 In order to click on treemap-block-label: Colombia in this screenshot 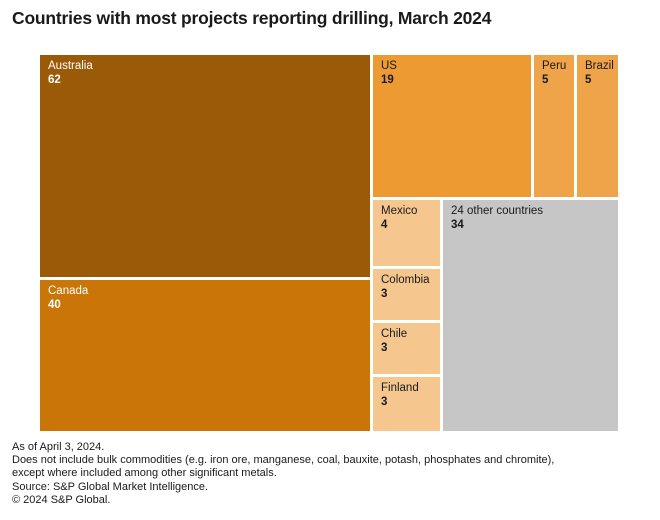, I will do `click(405, 280)`.